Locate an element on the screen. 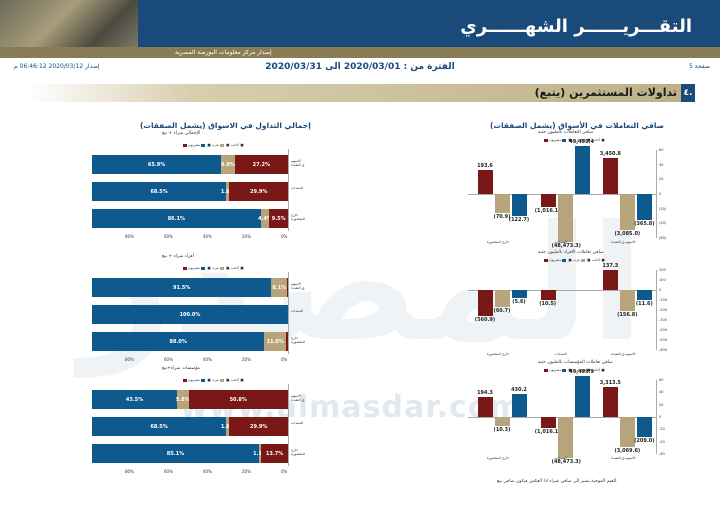 This screenshot has width=720, height=509. bar-segment: 1.6% is located at coordinates (228, 426).